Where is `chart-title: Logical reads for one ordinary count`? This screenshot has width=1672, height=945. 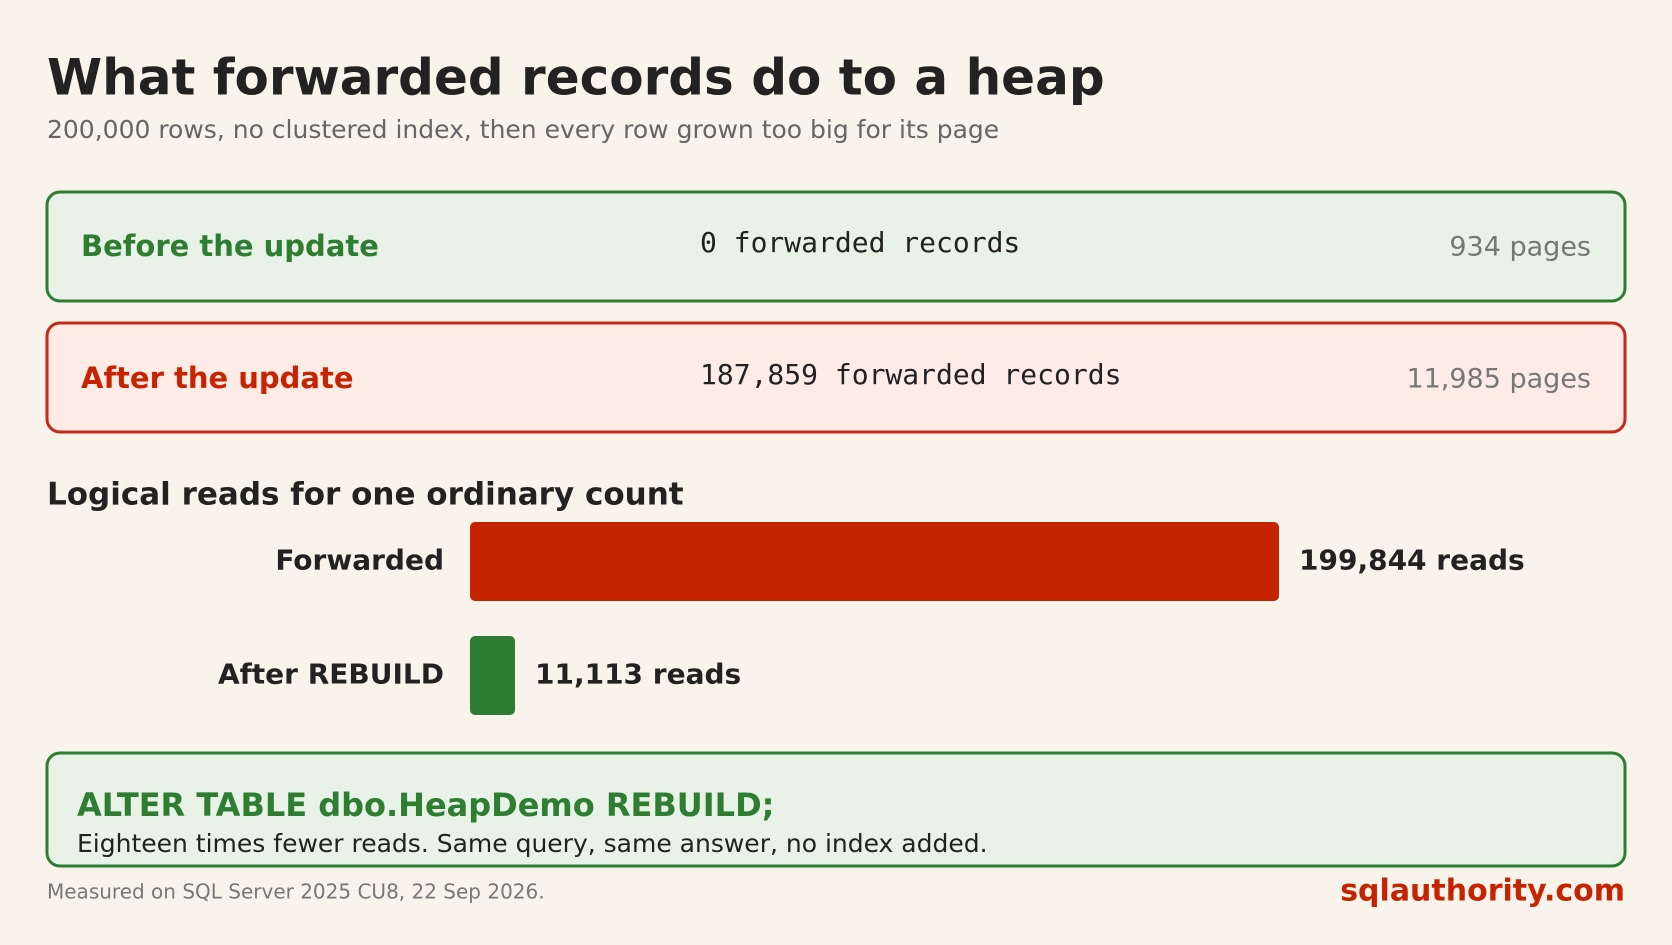 chart-title: Logical reads for one ordinary count is located at coordinates (365, 495).